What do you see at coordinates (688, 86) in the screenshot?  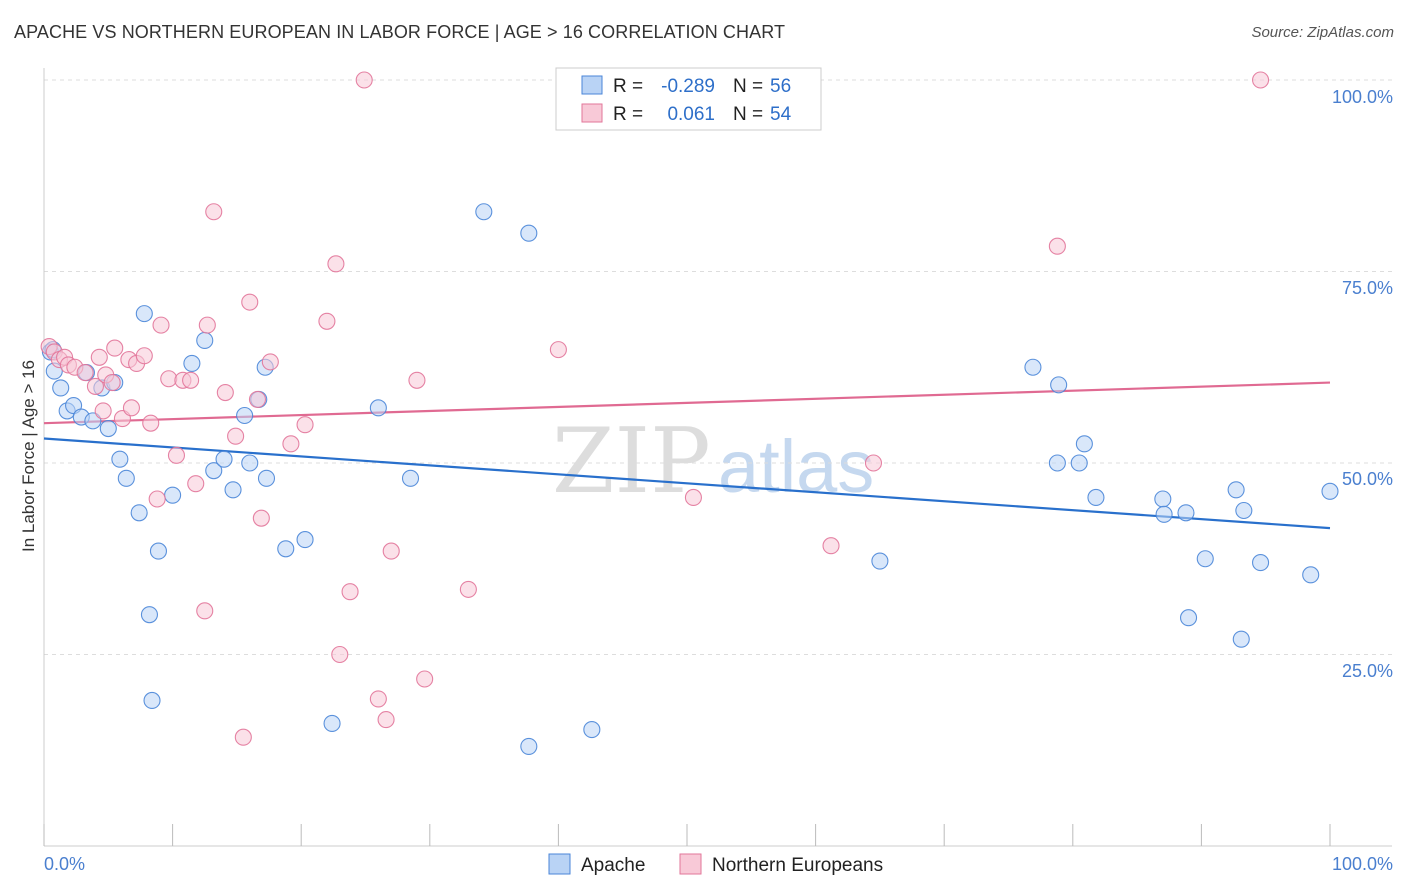 I see `apache-r-value: -0.289` at bounding box center [688, 86].